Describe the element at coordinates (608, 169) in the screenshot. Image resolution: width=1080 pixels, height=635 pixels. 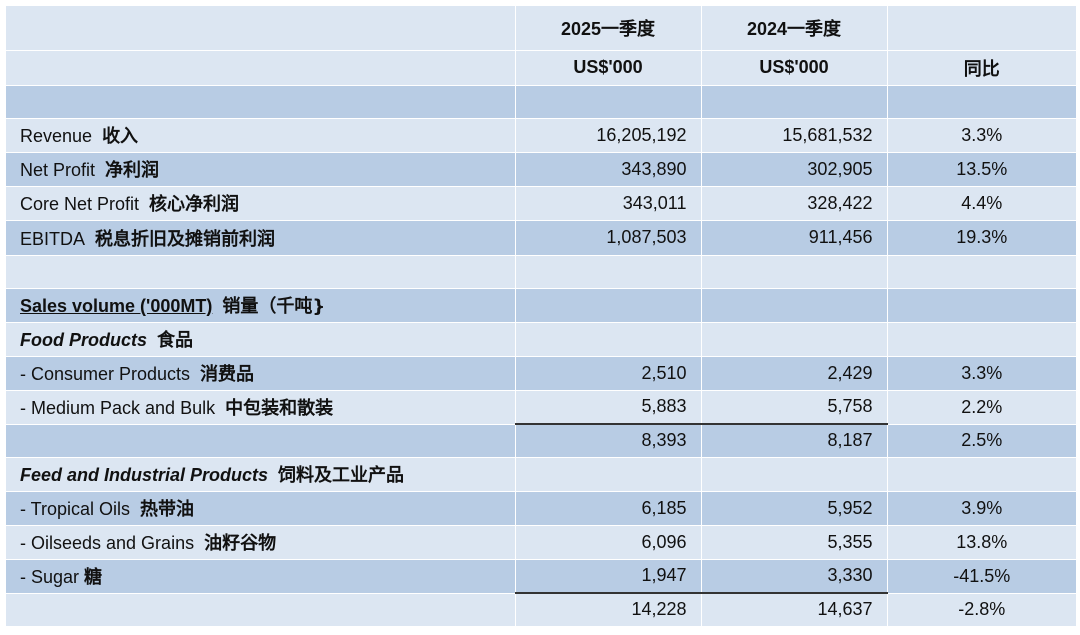
I see `value-current: 343,890` at that location.